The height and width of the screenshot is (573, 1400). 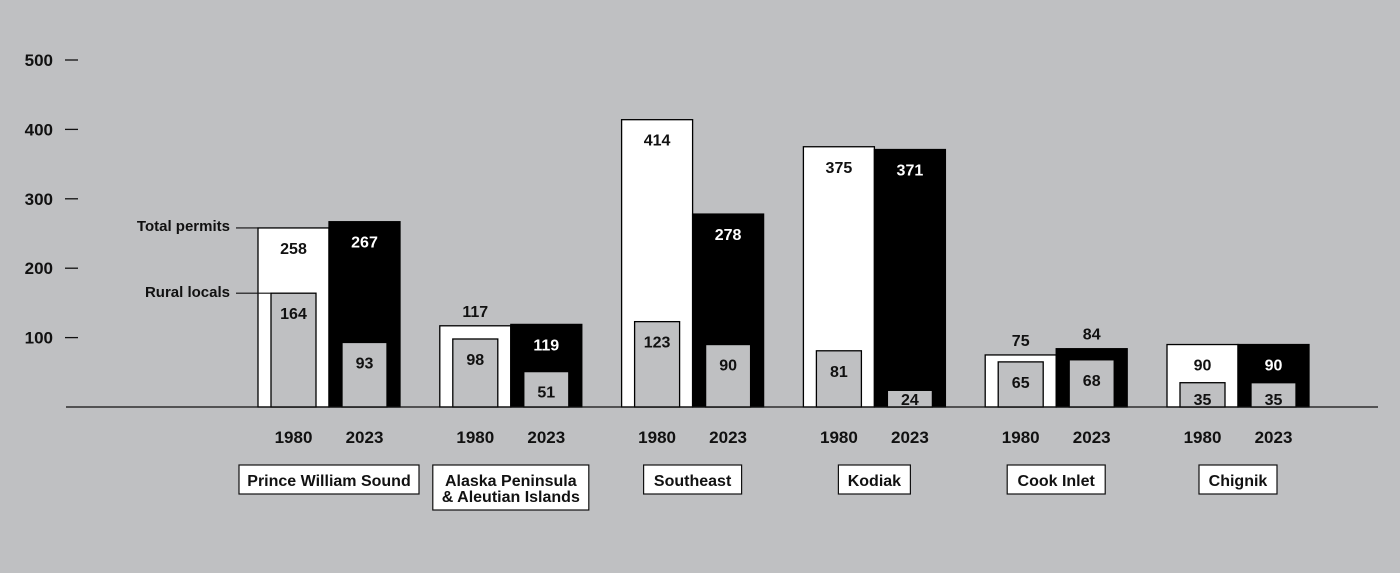 What do you see at coordinates (546, 393) in the screenshot?
I see `rural-value-label: 51` at bounding box center [546, 393].